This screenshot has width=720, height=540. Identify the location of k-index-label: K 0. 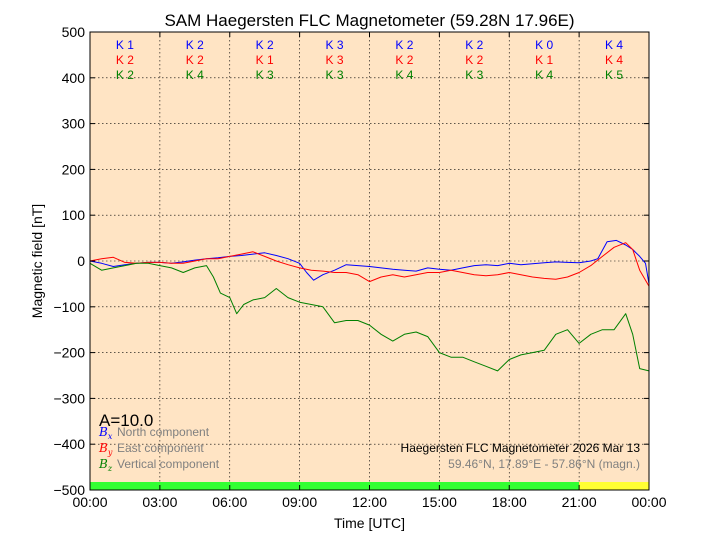
(544, 45).